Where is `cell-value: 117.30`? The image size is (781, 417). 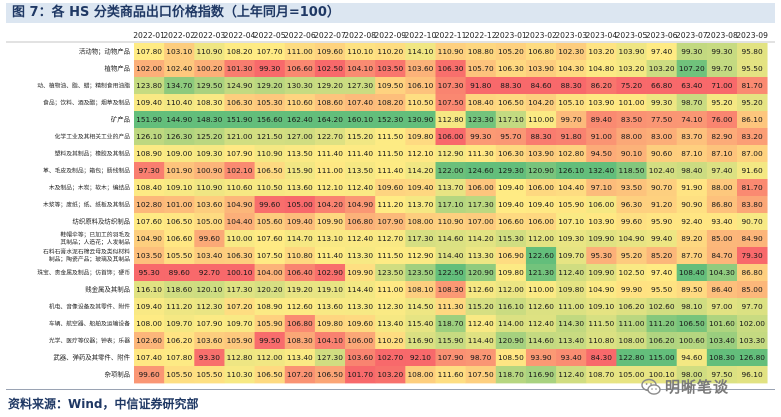 cell-value: 117.30 is located at coordinates (240, 289).